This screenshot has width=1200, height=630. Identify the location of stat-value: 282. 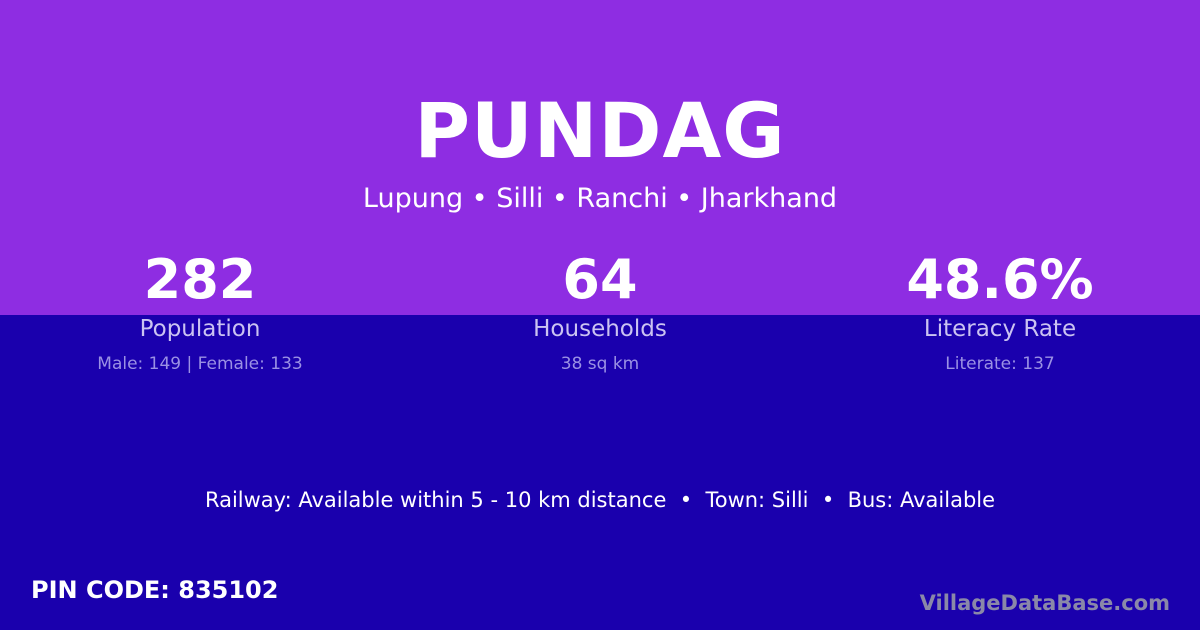
(200, 279).